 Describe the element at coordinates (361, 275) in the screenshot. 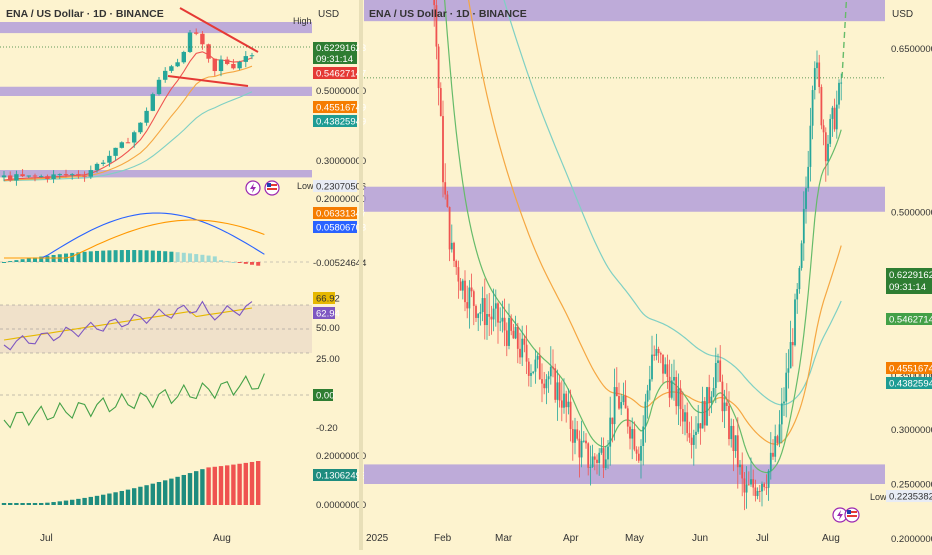

I see `pane-separator` at that location.